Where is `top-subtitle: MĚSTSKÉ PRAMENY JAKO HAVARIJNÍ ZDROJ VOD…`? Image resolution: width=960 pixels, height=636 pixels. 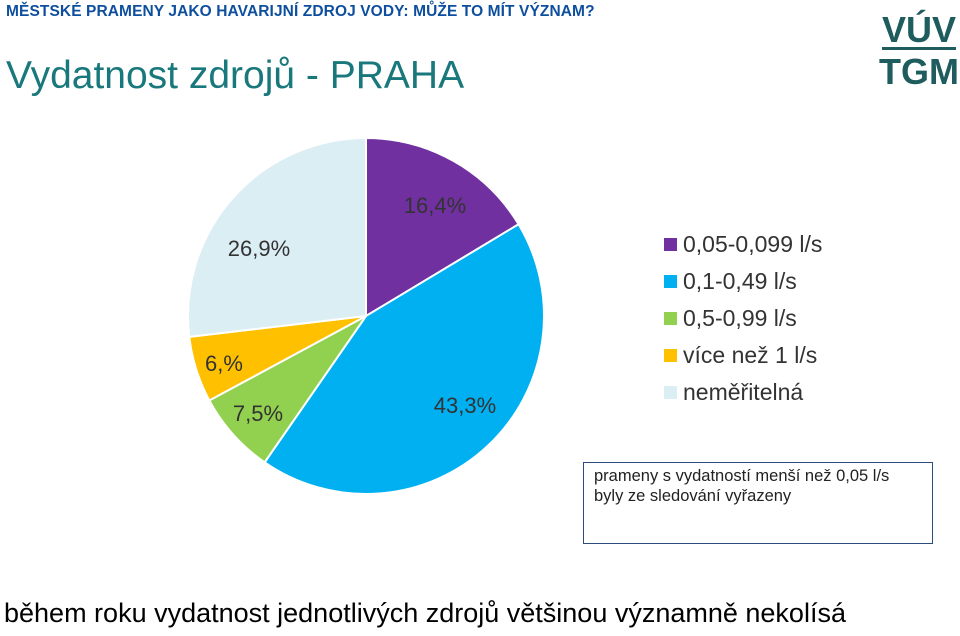
top-subtitle: MĚSTSKÉ PRAMENY JAKO HAVARIJNÍ ZDROJ VOD… is located at coordinates (300, 11).